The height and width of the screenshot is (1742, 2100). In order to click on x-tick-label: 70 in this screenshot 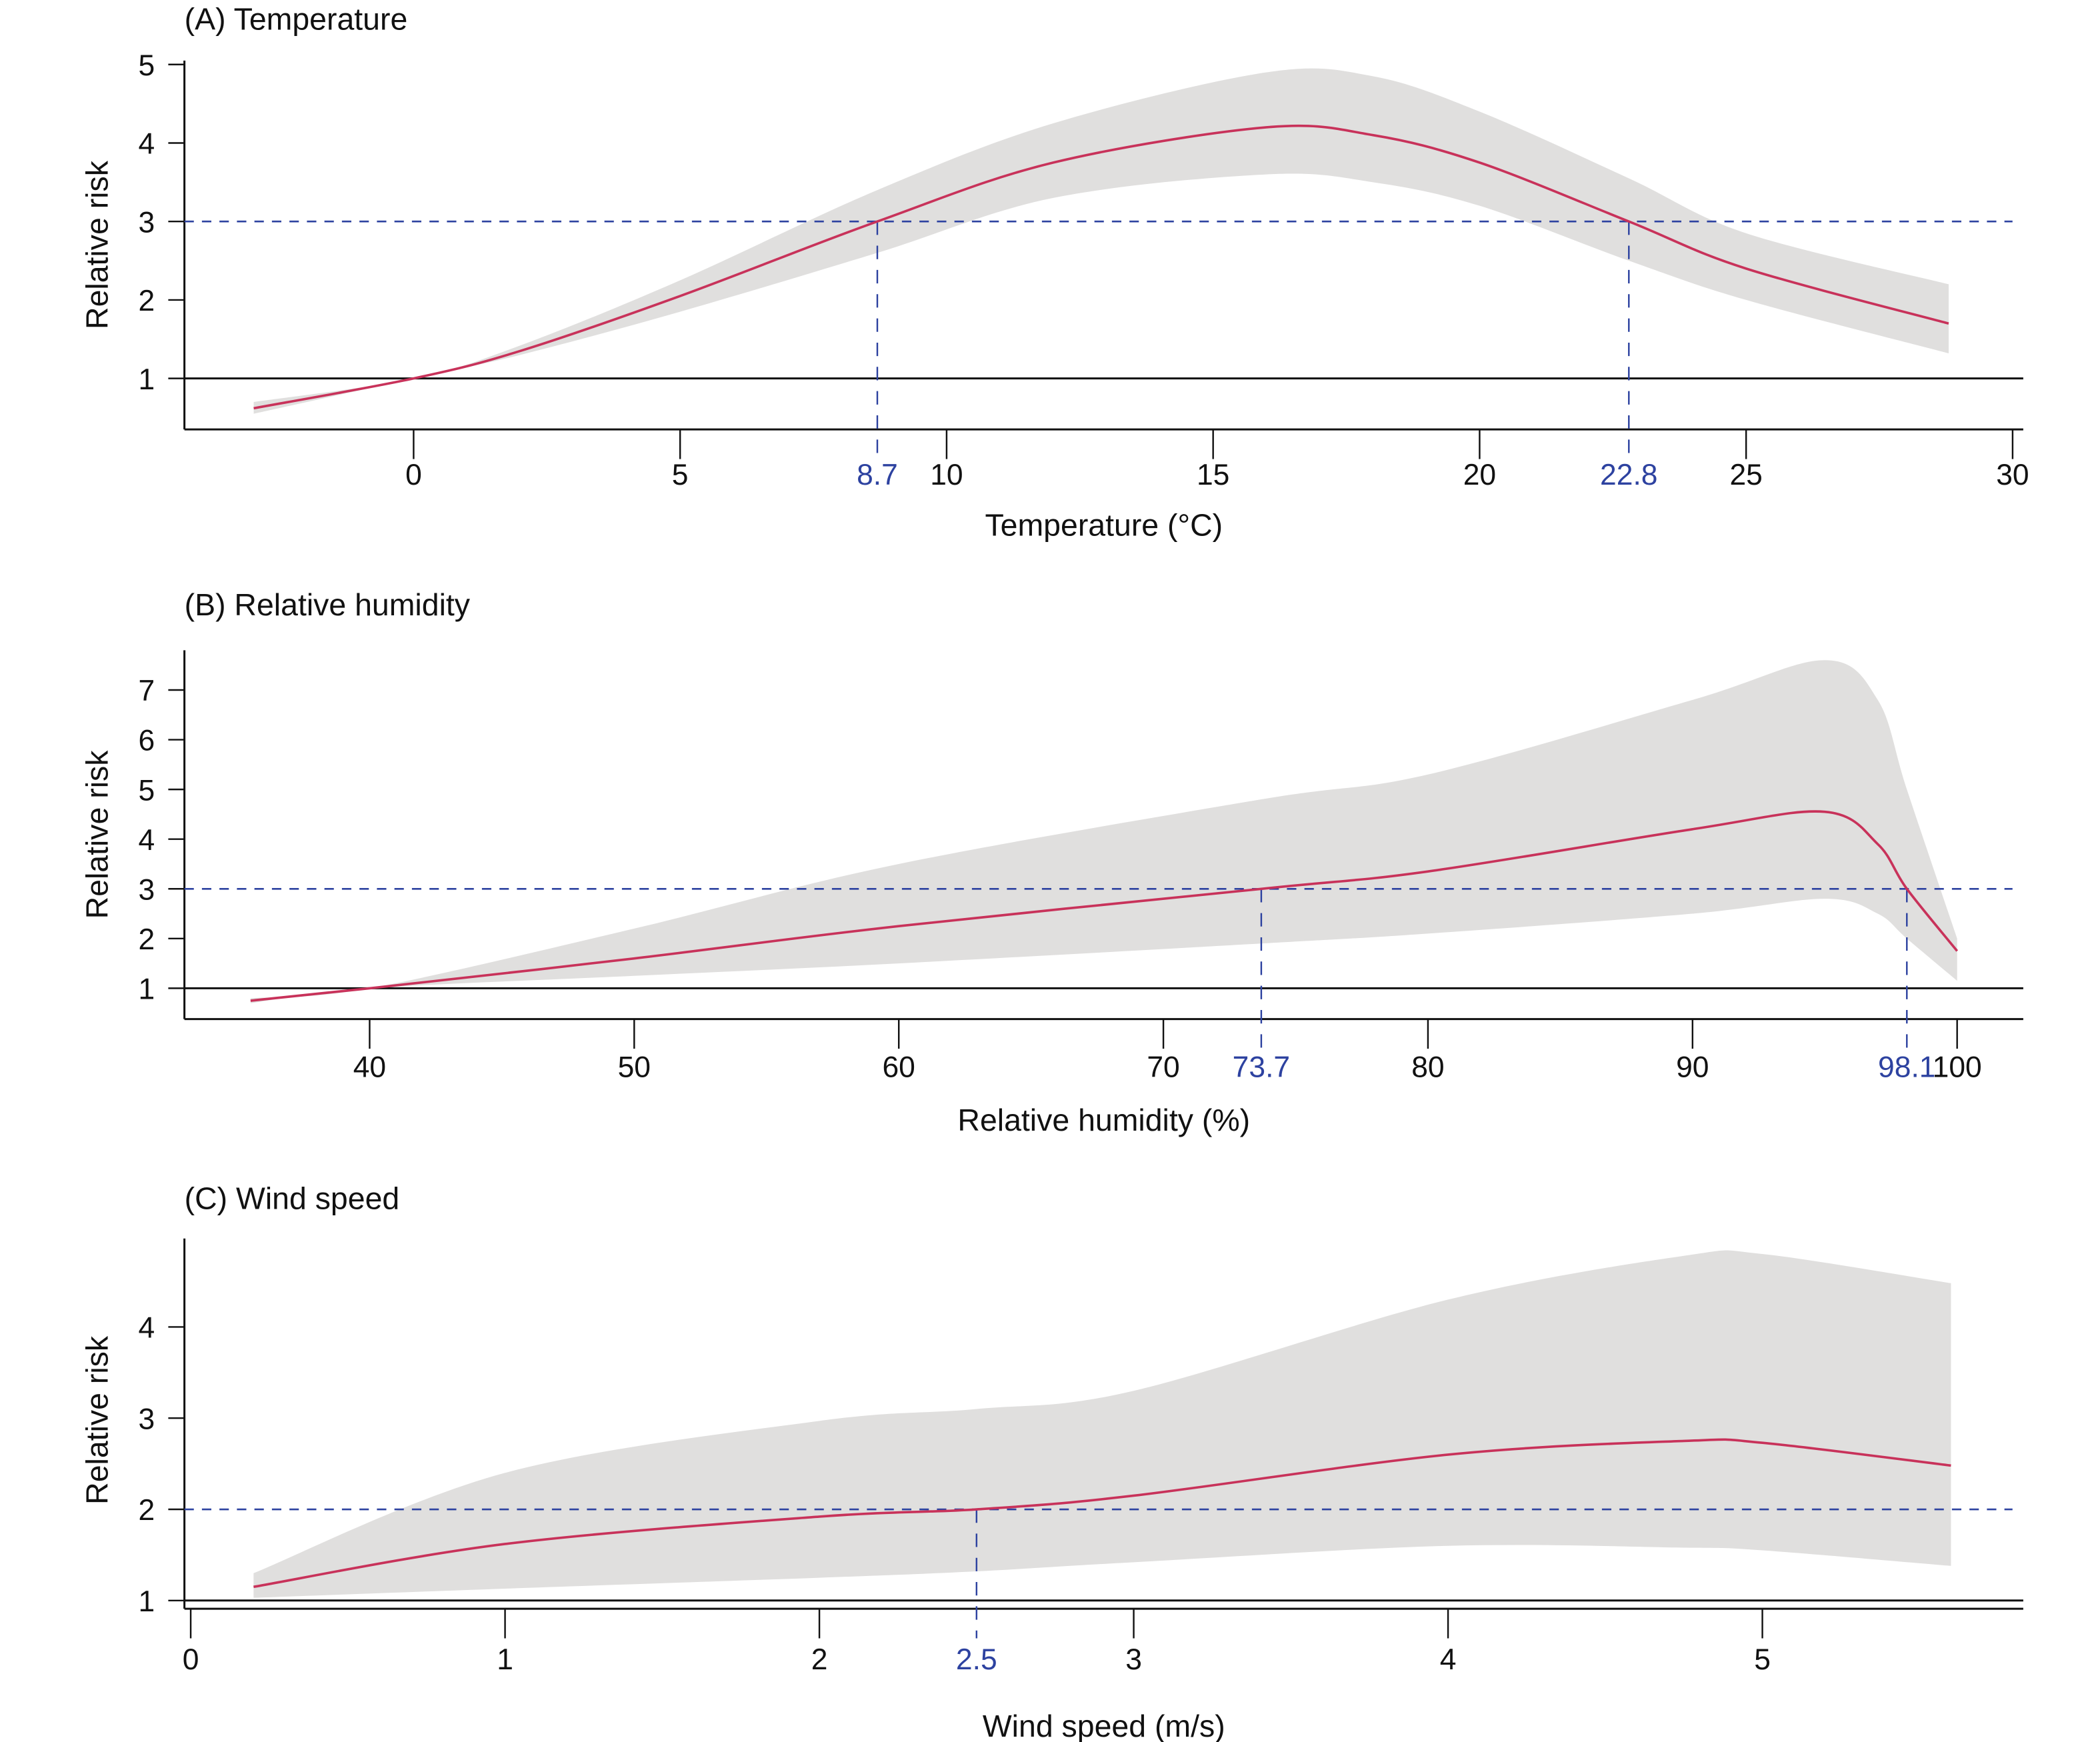, I will do `click(1163, 1067)`.